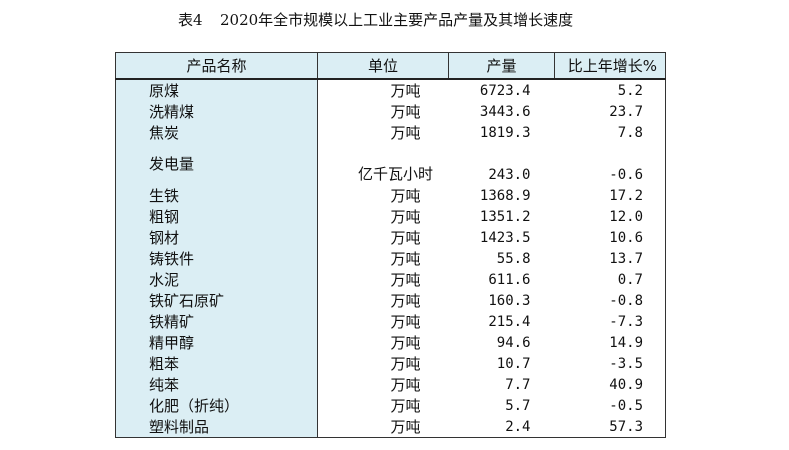 The image size is (789, 450). I want to click on table-row: 铁精矿 万吨 215.4 -7.3, so click(390, 321).